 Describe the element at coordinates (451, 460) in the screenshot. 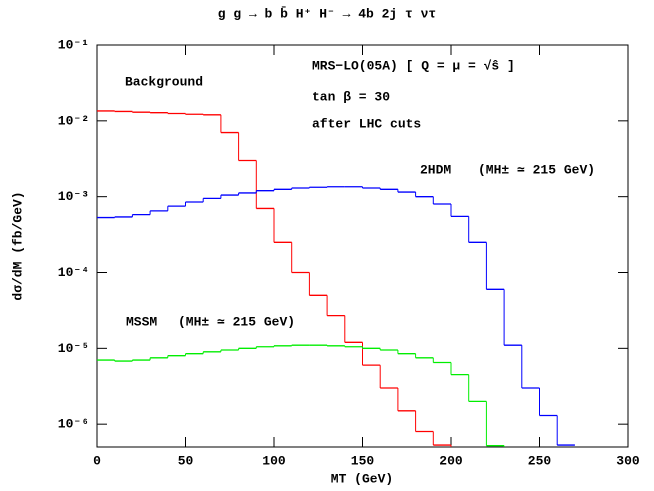

I see `x-tick-label: 200` at that location.